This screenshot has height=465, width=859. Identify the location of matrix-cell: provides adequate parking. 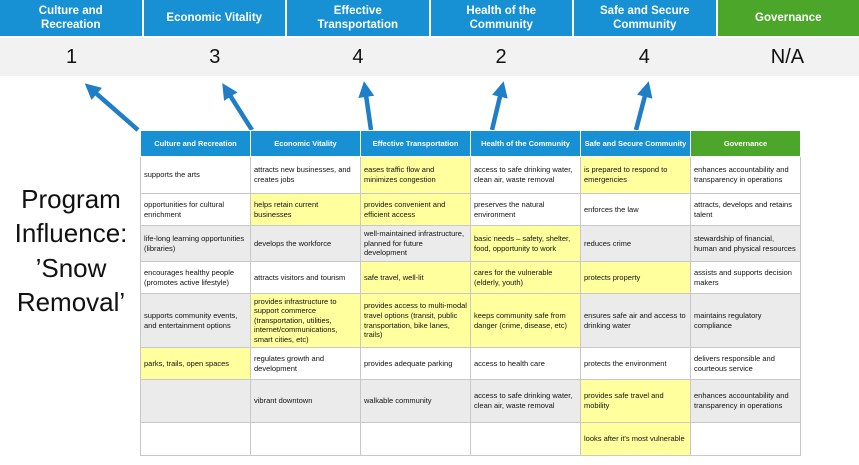
(415, 363).